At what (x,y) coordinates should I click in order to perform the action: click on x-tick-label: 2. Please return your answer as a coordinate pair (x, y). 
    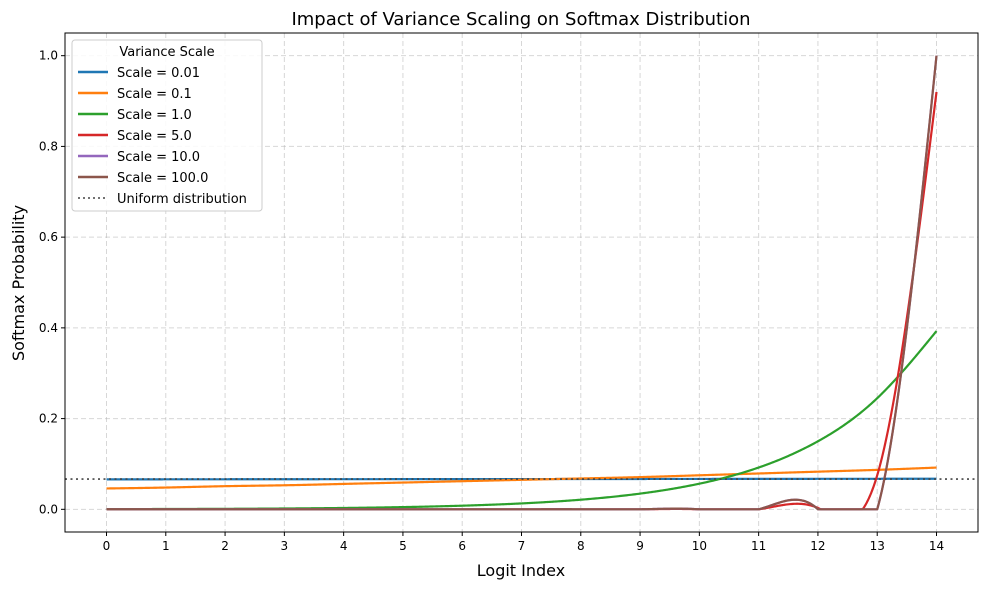
    Looking at the image, I should click on (225, 546).